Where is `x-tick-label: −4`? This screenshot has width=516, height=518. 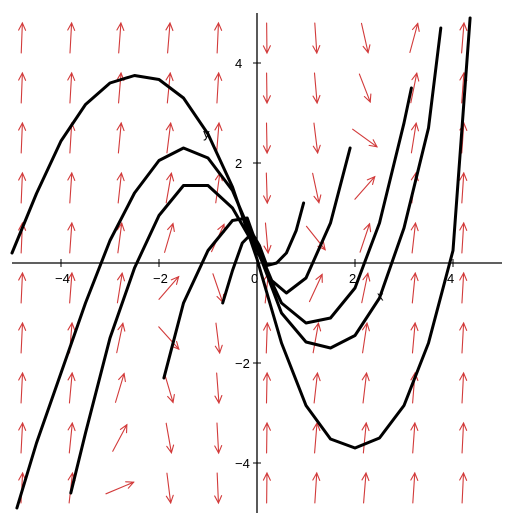
x-tick-label: −4 is located at coordinates (62, 278).